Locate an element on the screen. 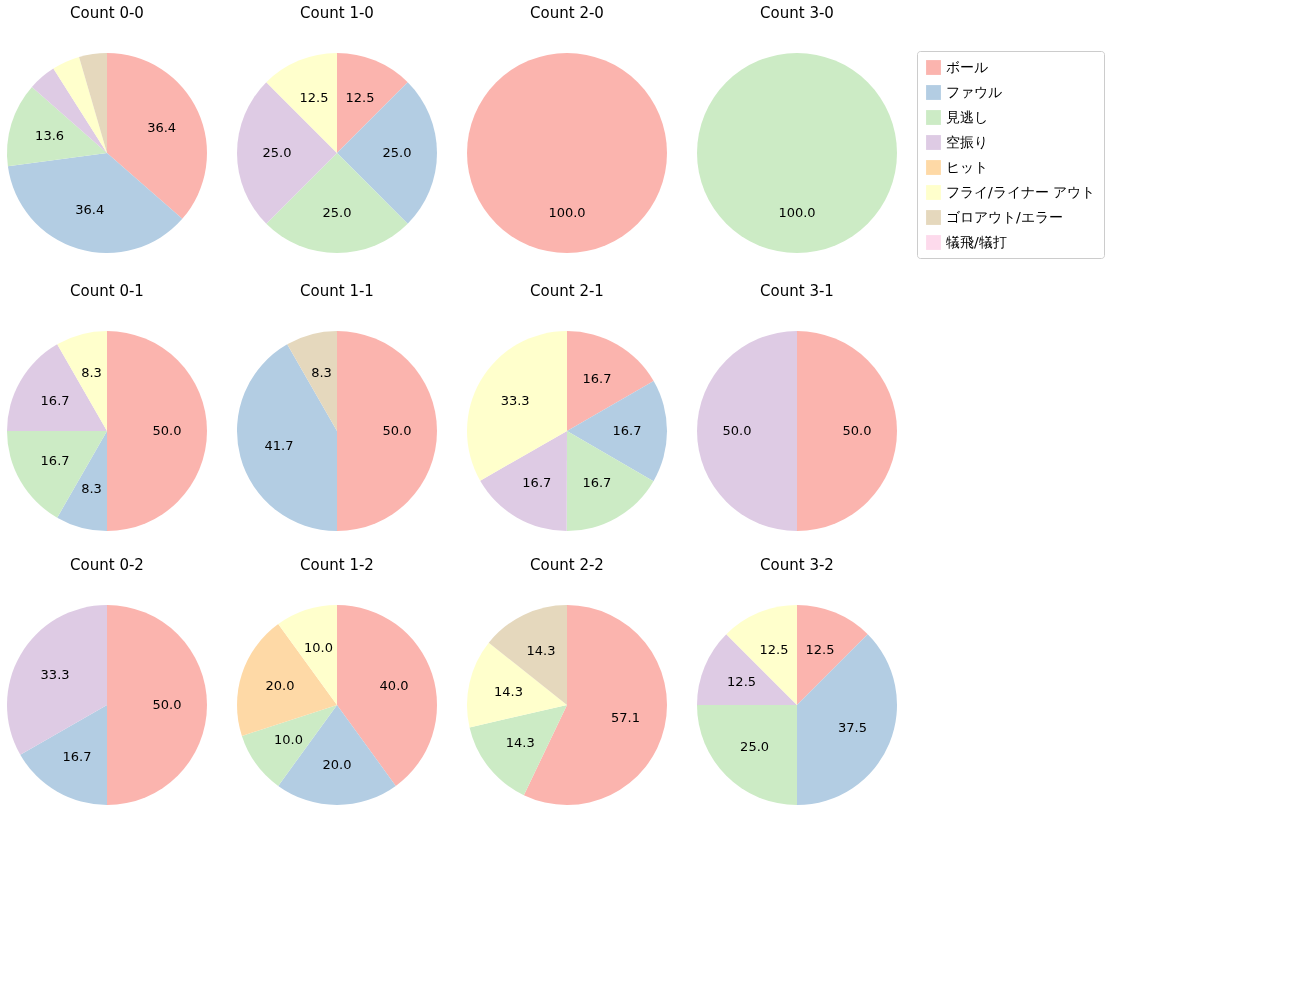 Image resolution: width=1300 pixels, height=1000 pixels. chart-title: Count 1-2 is located at coordinates (337, 565).